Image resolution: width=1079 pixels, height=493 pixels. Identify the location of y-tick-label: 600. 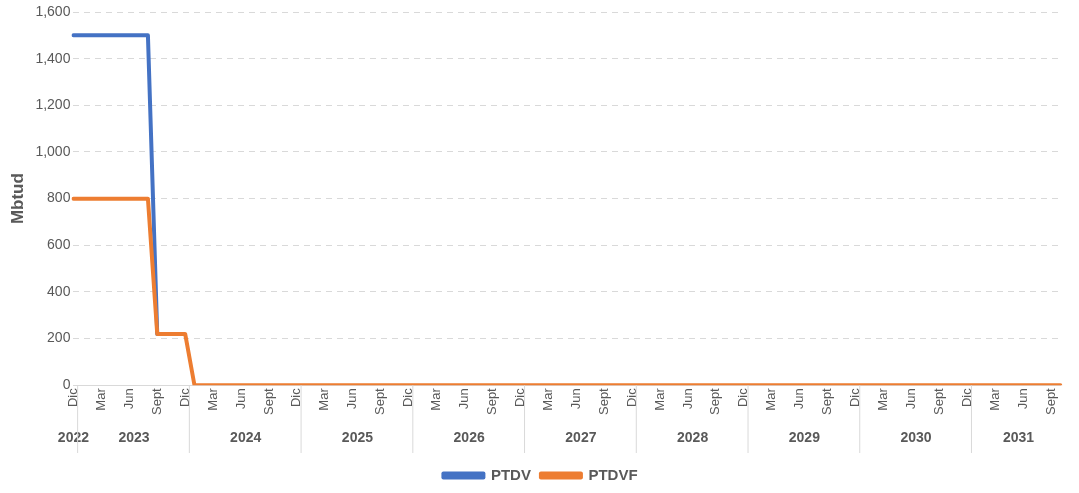
(59, 244).